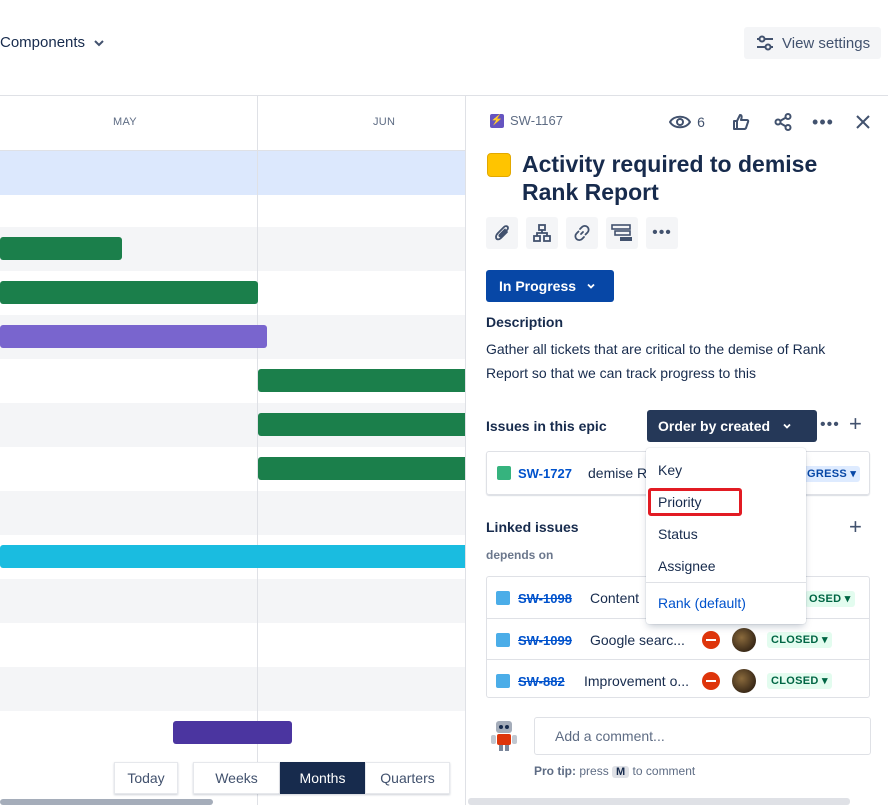  I want to click on month-header: MAY JUN, so click(232, 123).